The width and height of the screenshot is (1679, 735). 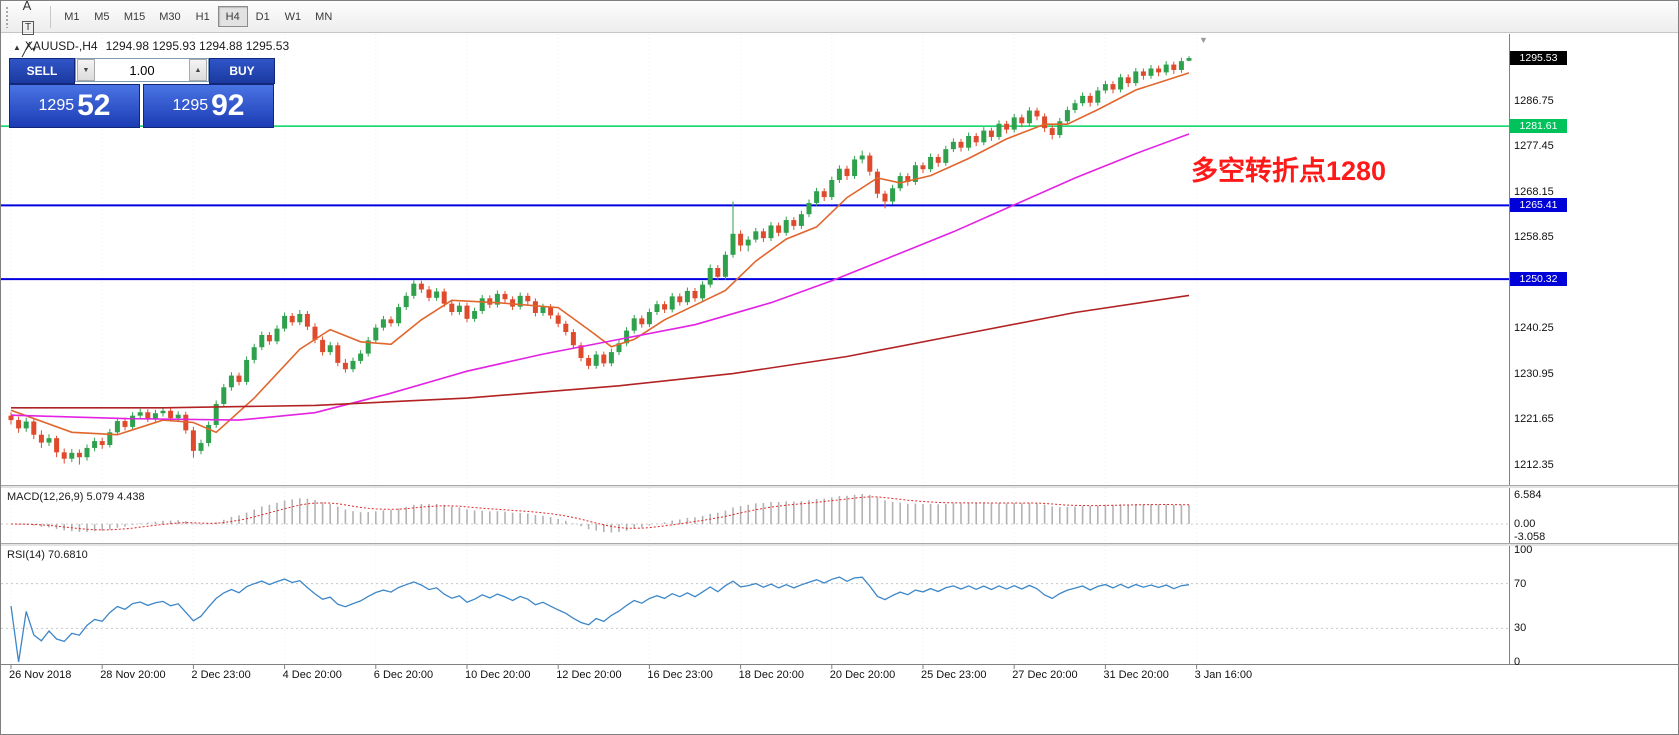 I want to click on time-label: 16 Dec 23:00, so click(x=680, y=675).